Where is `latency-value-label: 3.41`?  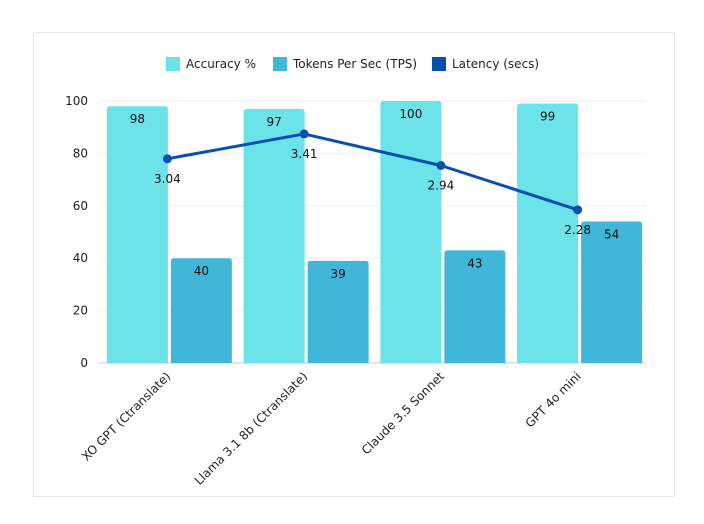 latency-value-label: 3.41 is located at coordinates (304, 154).